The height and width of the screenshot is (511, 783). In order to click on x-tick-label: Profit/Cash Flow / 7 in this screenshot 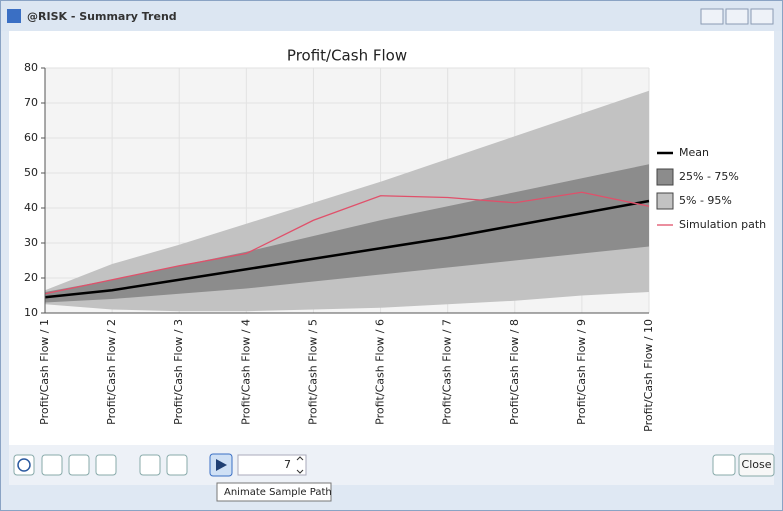, I will do `click(447, 372)`.